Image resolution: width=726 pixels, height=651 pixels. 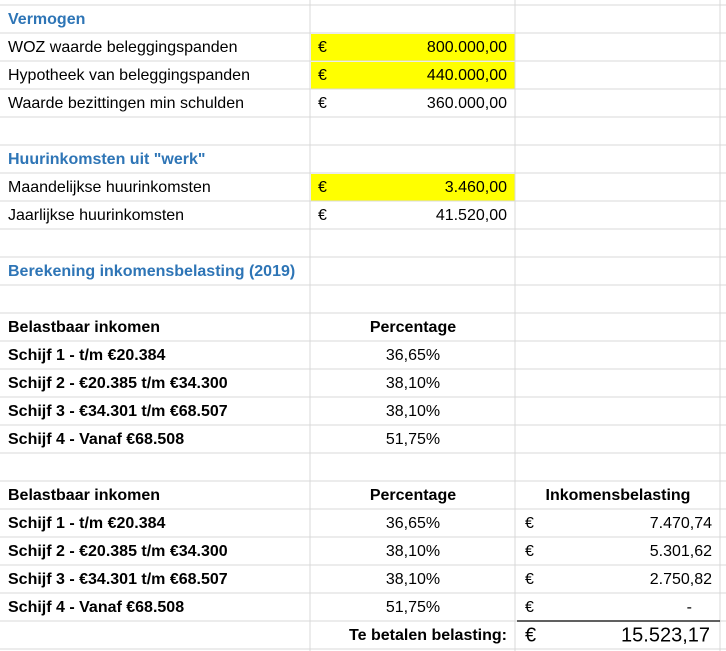 I want to click on amount: 440.000,00, so click(x=467, y=75).